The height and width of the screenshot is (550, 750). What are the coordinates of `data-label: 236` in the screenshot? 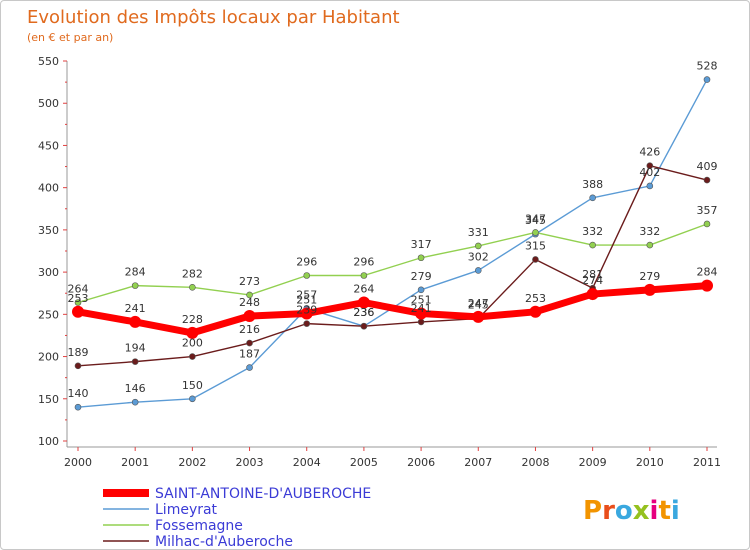 It's located at (363, 312).